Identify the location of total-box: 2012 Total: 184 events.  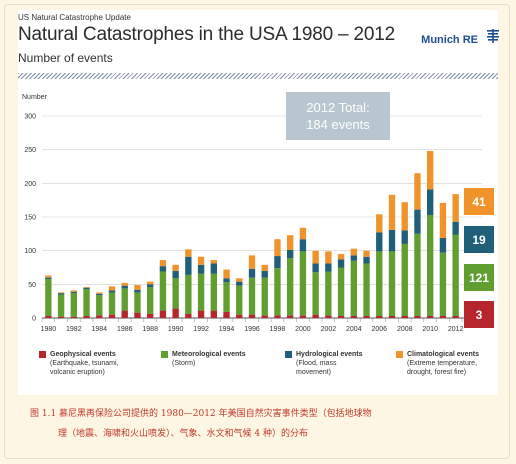
(338, 116).